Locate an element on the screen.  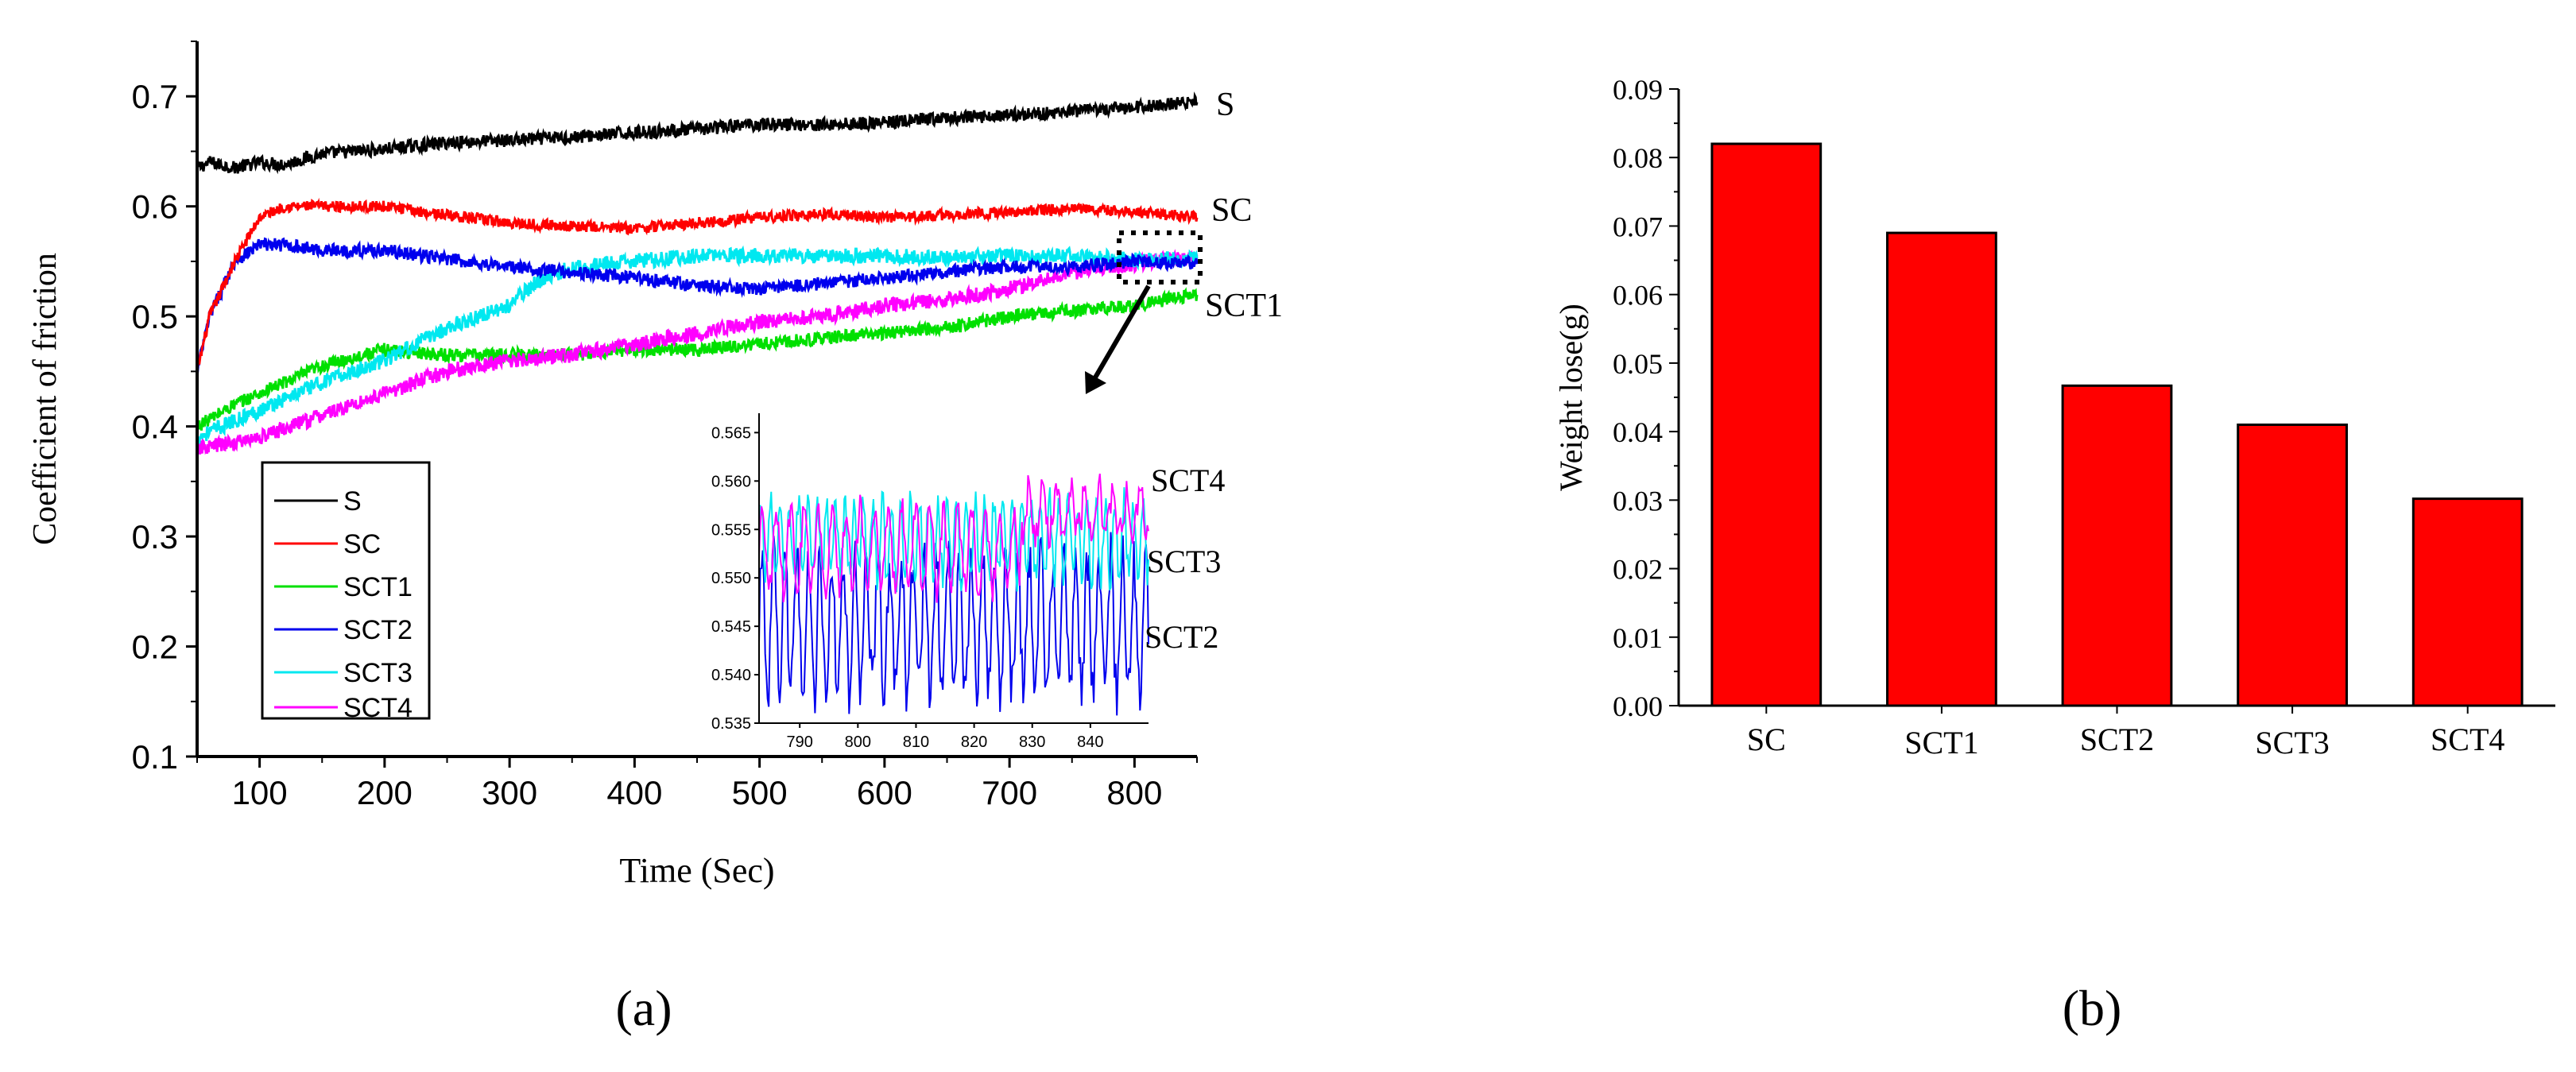
series-line-sc is located at coordinates (697, 283).